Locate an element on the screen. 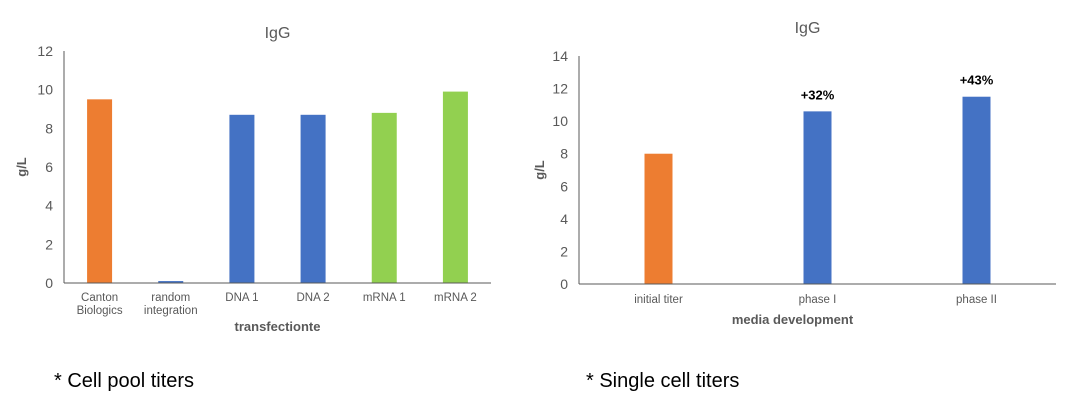 Image resolution: width=1082 pixels, height=415 pixels. caption-cell-pool: * Cell pool titers is located at coordinates (124, 381).